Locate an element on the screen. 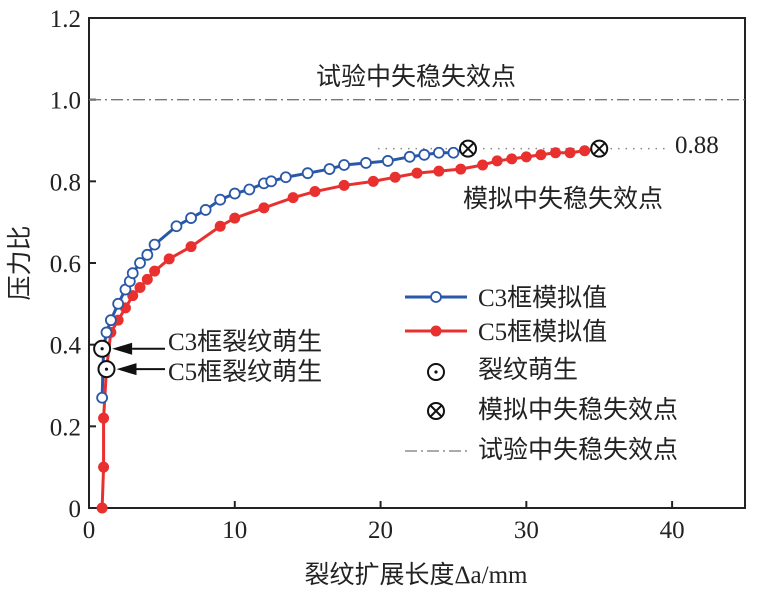 The width and height of the screenshot is (762, 592). legend: C3框模拟值 C5框模拟值 裂纹萌生 模拟中失稳失效点 试验中失稳失效点 is located at coordinates (578, 374).